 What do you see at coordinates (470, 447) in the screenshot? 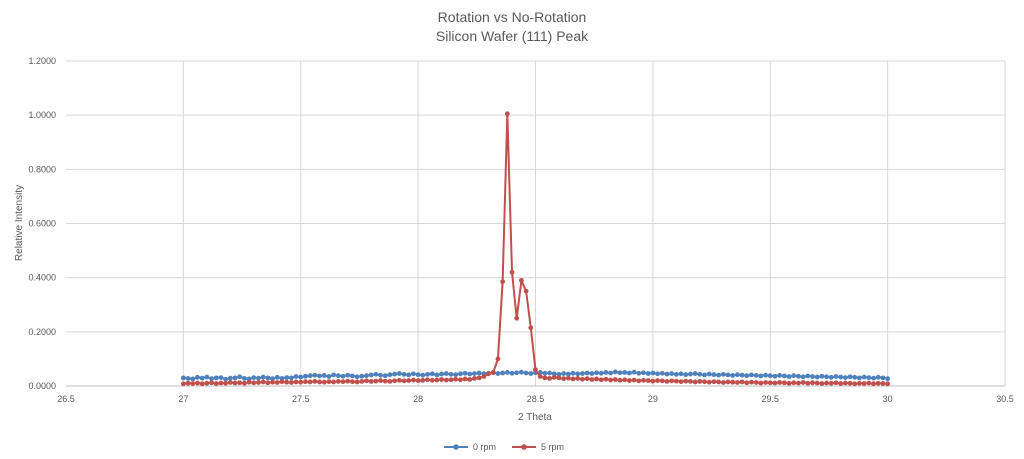
I see `legend-item: 0 rpm` at bounding box center [470, 447].